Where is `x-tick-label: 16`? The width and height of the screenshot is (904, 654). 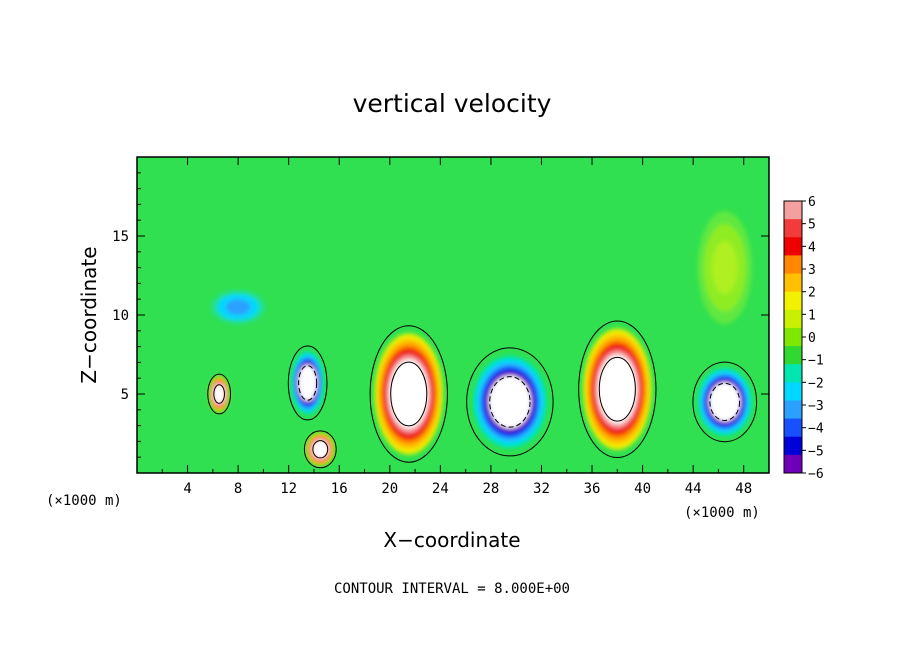
x-tick-label: 16 is located at coordinates (339, 489).